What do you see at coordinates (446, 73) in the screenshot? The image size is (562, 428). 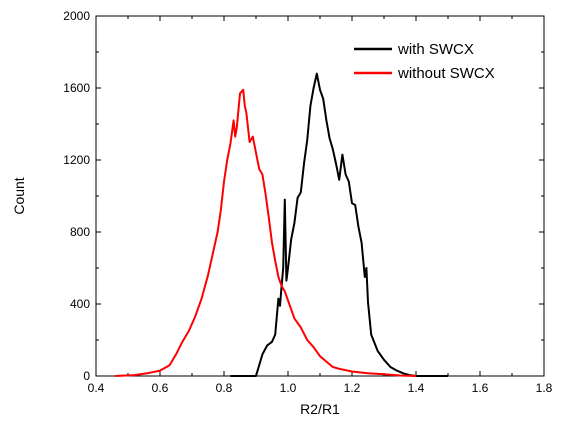 I see `legend-label-1: without SWCX` at bounding box center [446, 73].